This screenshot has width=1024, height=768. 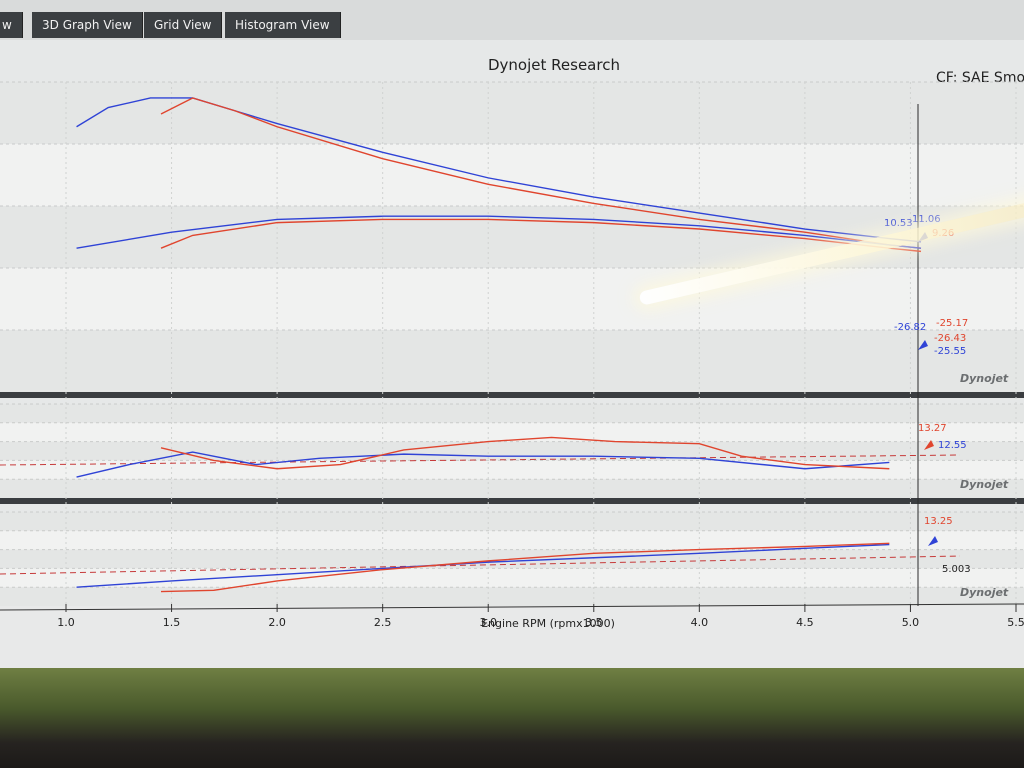 What do you see at coordinates (172, 622) in the screenshot?
I see `x-tick-label: 1.5` at bounding box center [172, 622].